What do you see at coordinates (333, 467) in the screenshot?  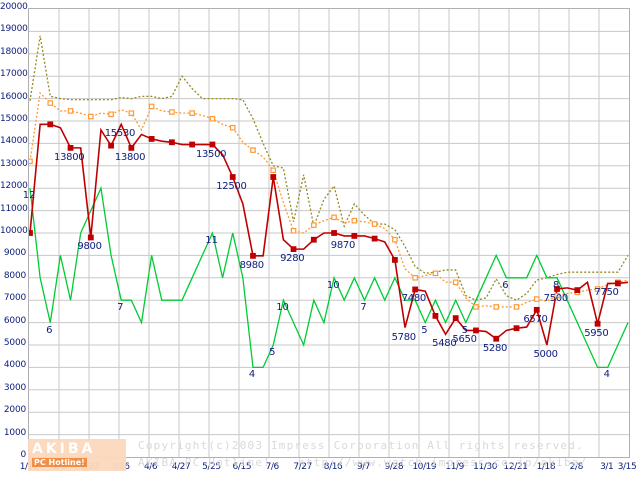 I see `x-tick-label: 8/16` at bounding box center [333, 467].